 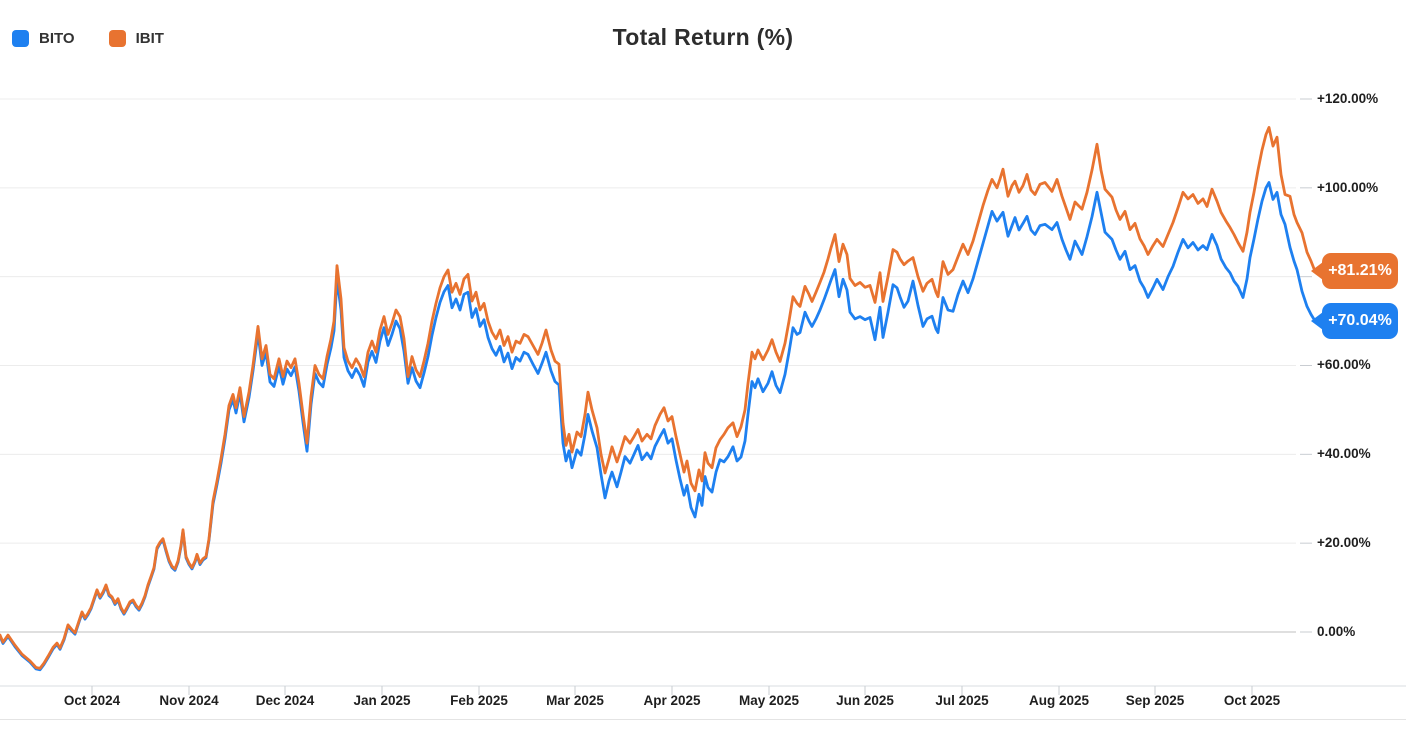 I want to click on x-axis-label: Dec 2024, so click(x=285, y=700).